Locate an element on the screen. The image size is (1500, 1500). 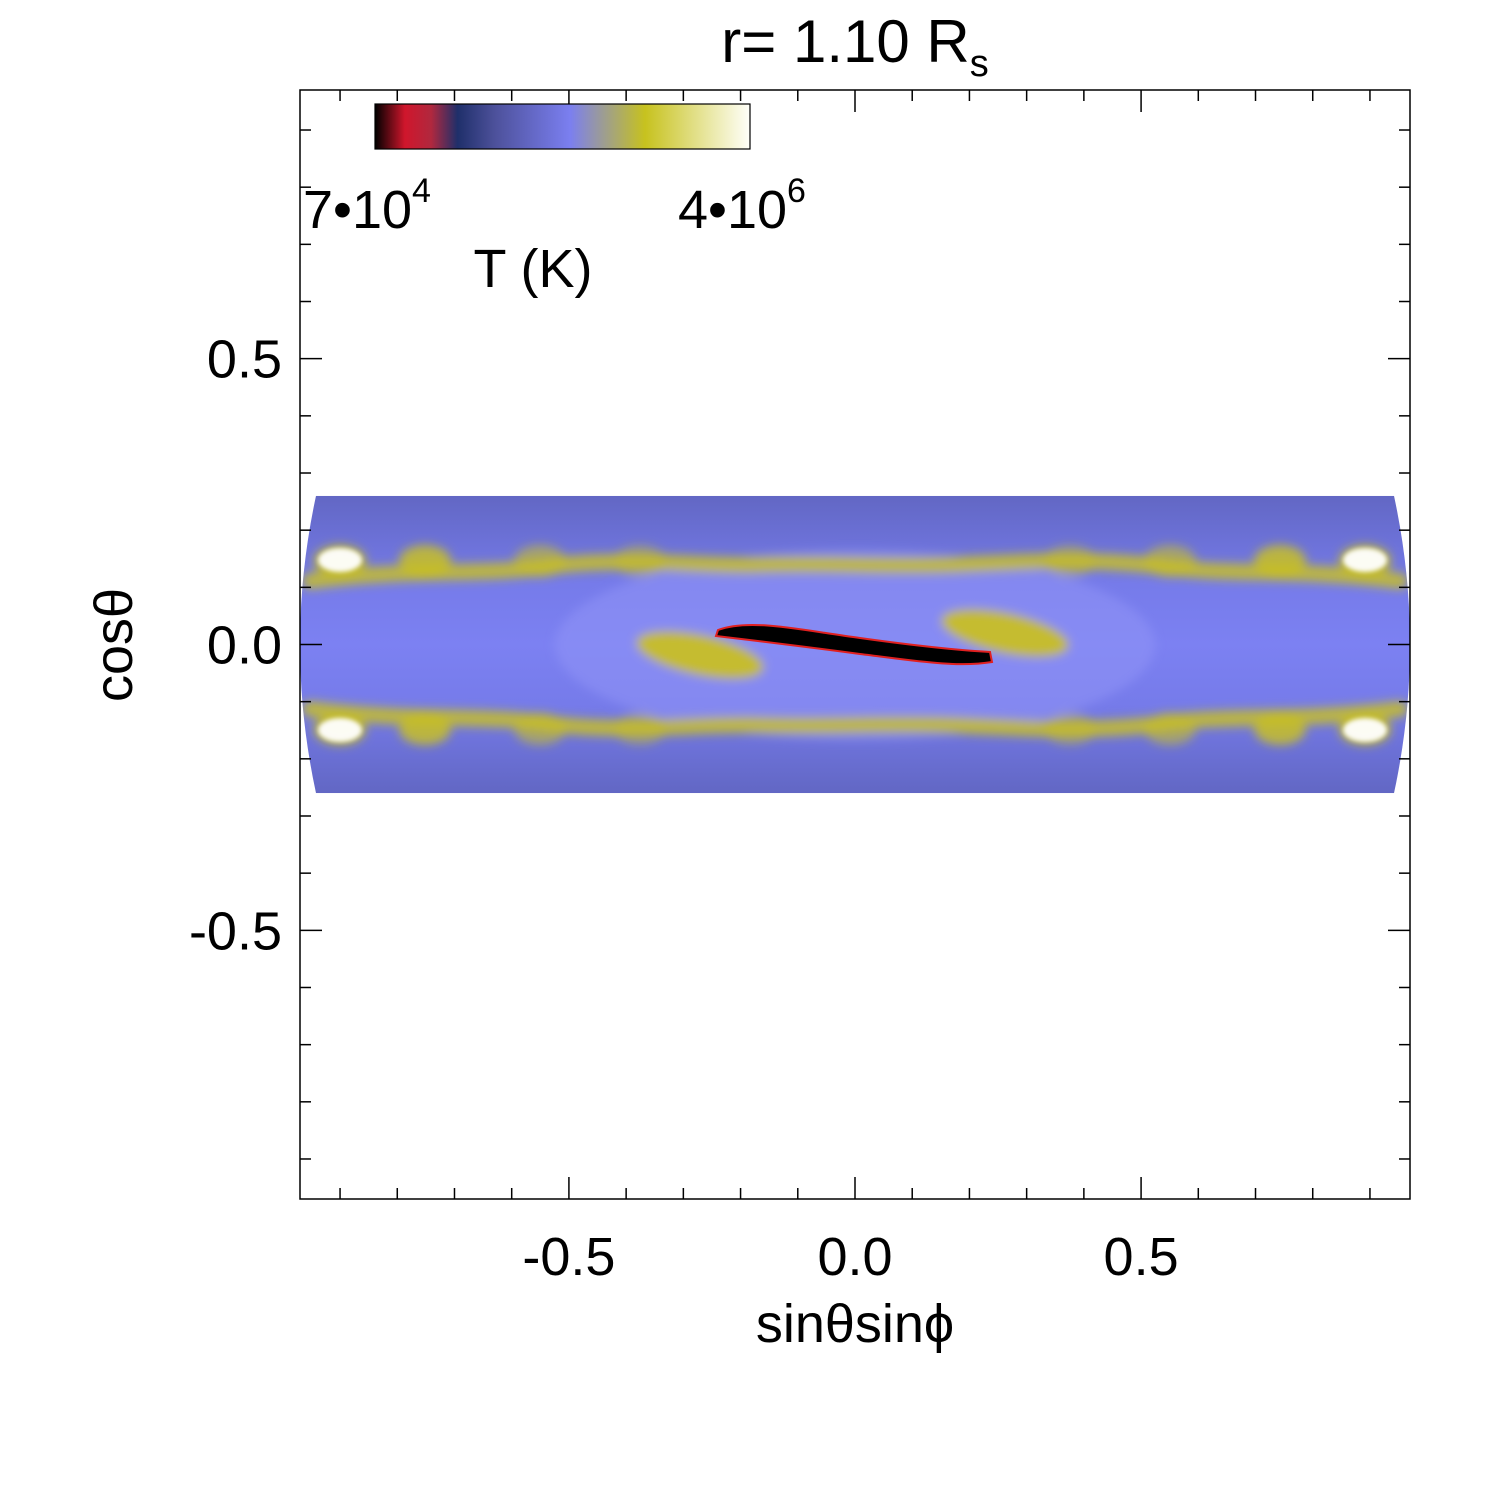
y-tick-labels: 0.5 0.0 -0.5 is located at coordinates (235, 646).